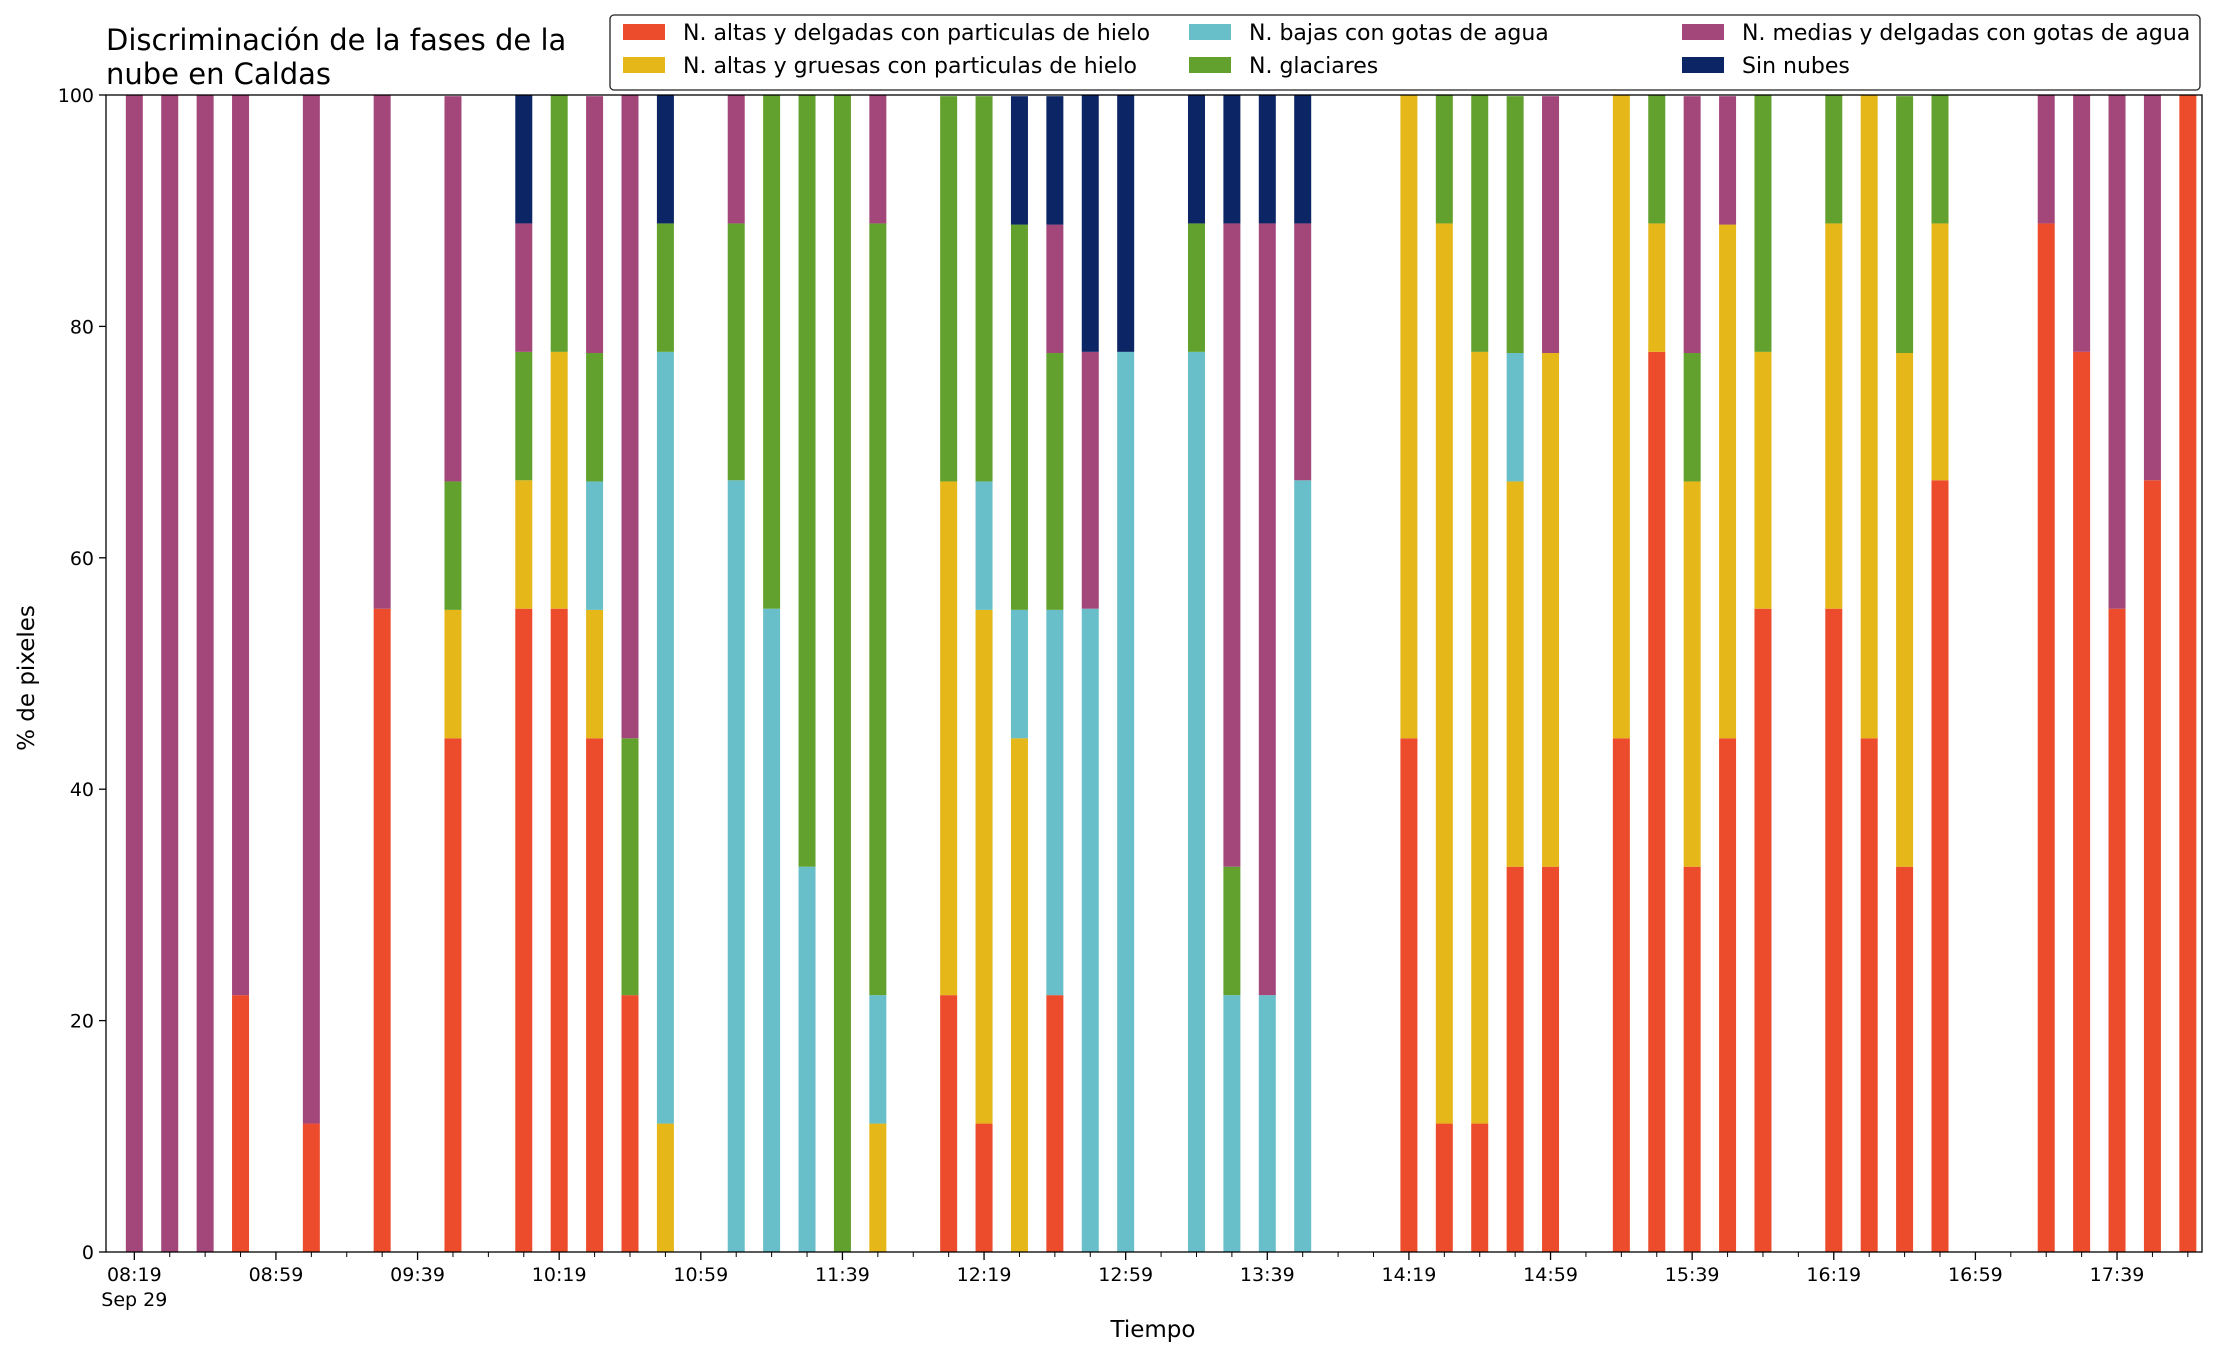 This screenshot has height=1355, width=2216. I want to click on y-tick-label-5: 100, so click(76, 96).